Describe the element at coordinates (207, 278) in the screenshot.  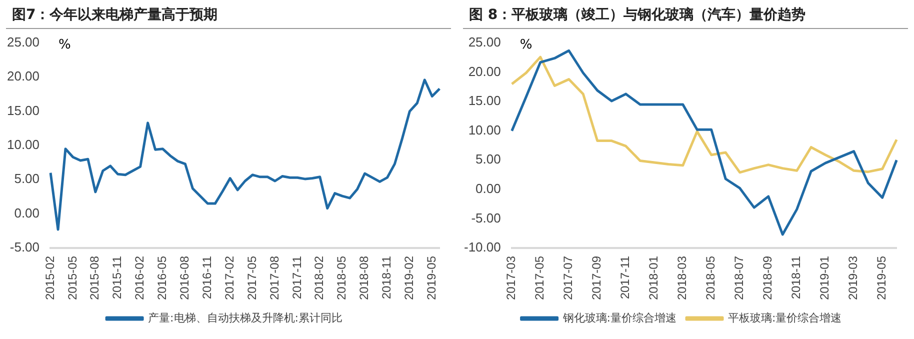
I see `x-tick-label: 2016-11` at that location.